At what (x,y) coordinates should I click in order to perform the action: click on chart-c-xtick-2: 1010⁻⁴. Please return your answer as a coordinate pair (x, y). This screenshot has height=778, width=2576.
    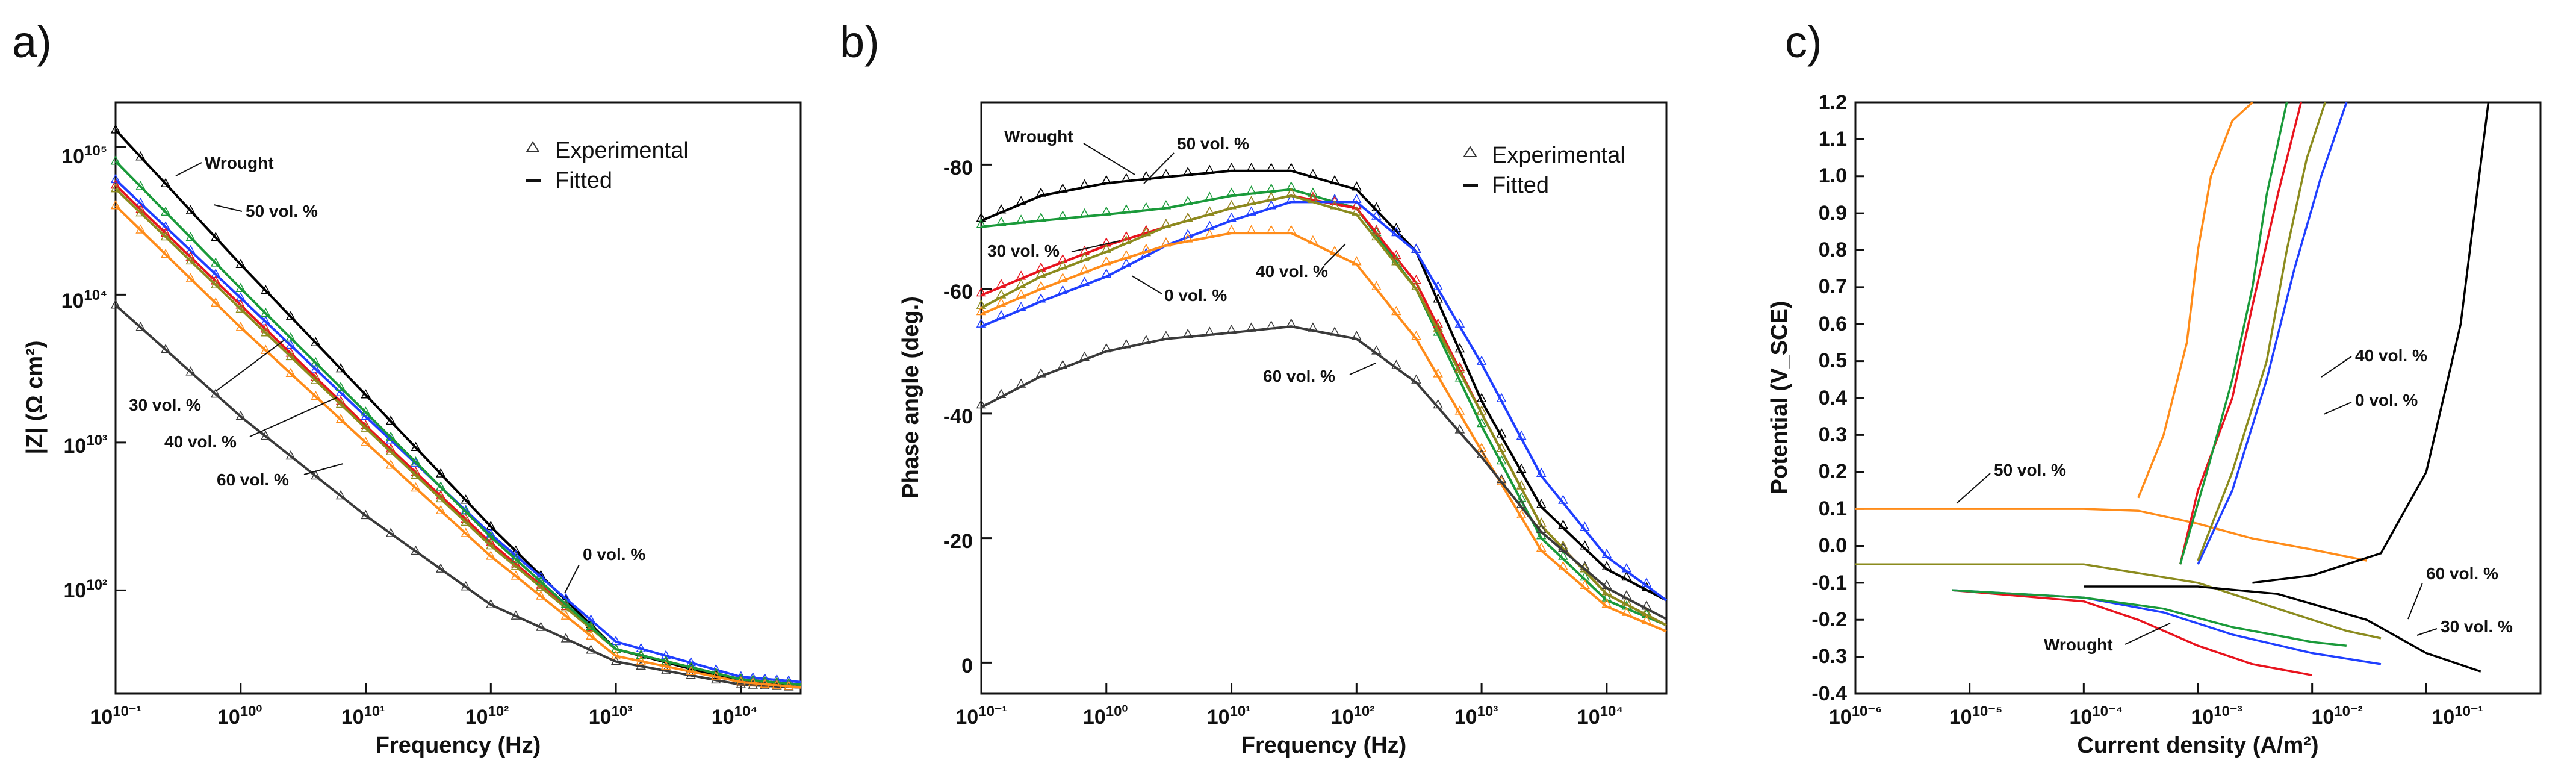
    Looking at the image, I should click on (2096, 716).